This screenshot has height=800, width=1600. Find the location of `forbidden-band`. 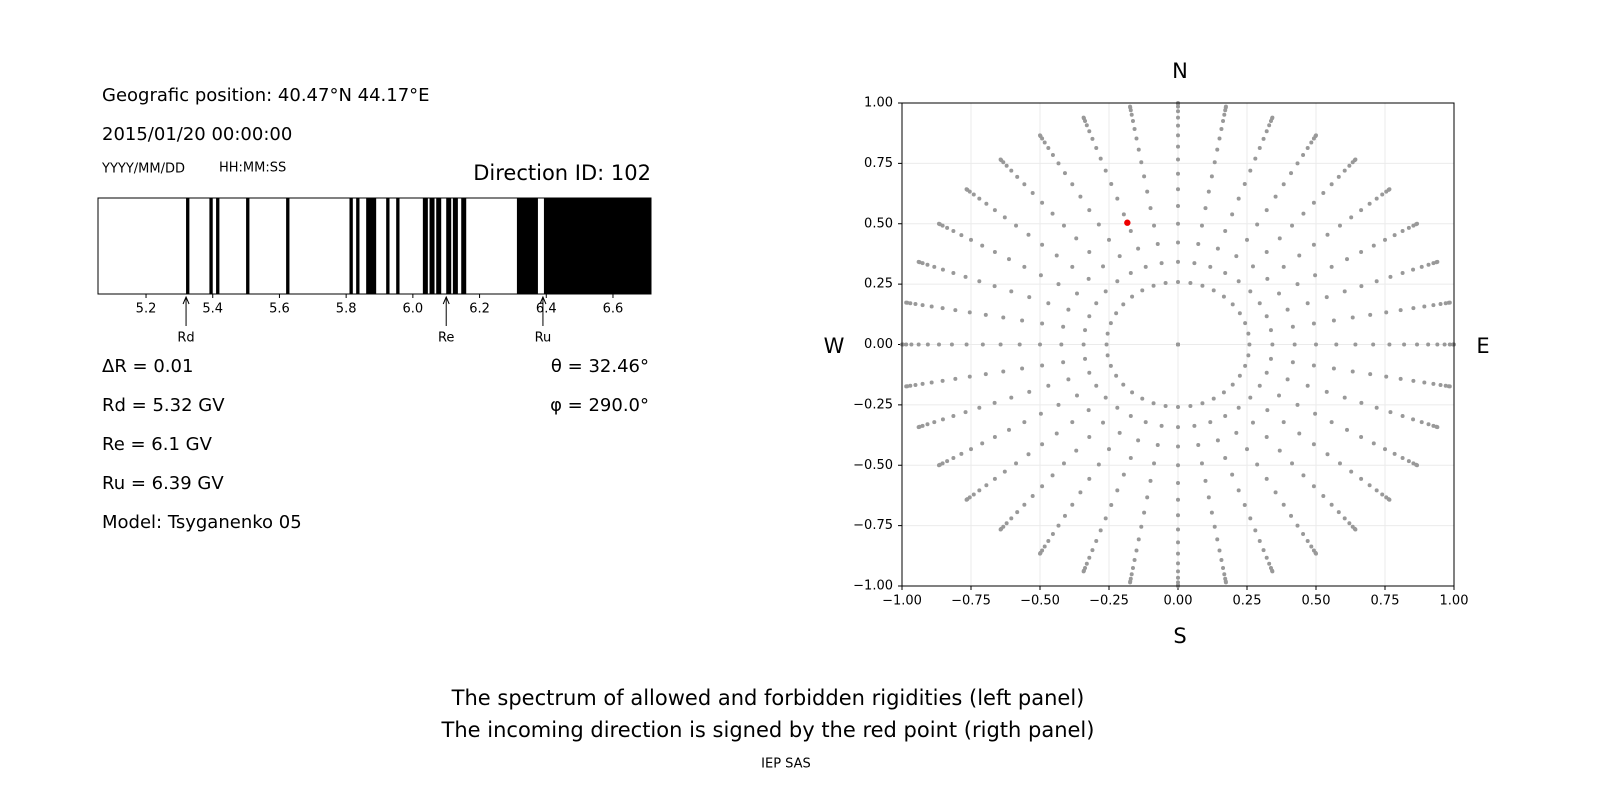

forbidden-band is located at coordinates (351, 246).